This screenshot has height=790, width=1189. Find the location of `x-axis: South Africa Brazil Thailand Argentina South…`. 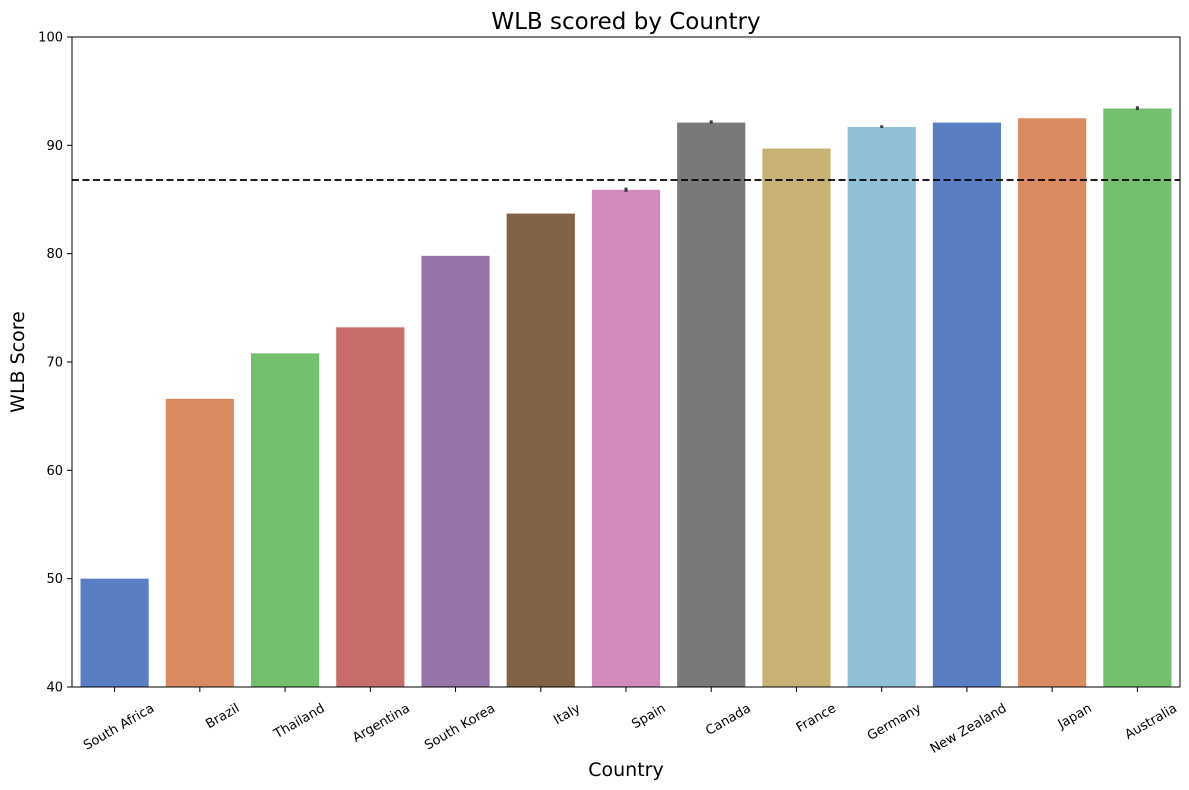

x-axis: South Africa Brazil Thailand Argentina South… is located at coordinates (630, 722).